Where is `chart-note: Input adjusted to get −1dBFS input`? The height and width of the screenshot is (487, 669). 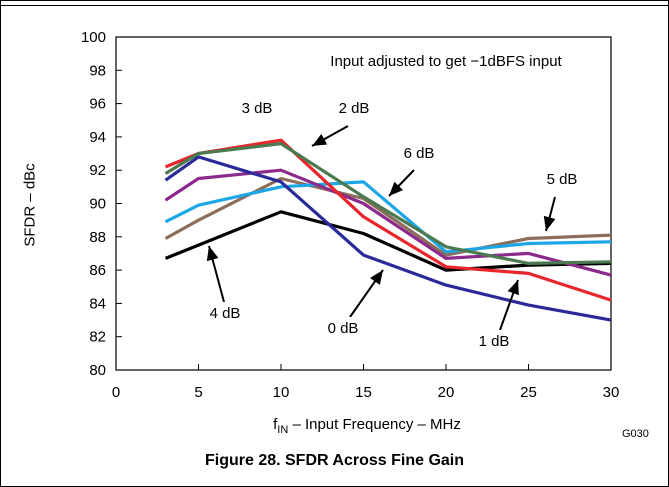
chart-note: Input adjusted to get −1dBFS input is located at coordinates (446, 61).